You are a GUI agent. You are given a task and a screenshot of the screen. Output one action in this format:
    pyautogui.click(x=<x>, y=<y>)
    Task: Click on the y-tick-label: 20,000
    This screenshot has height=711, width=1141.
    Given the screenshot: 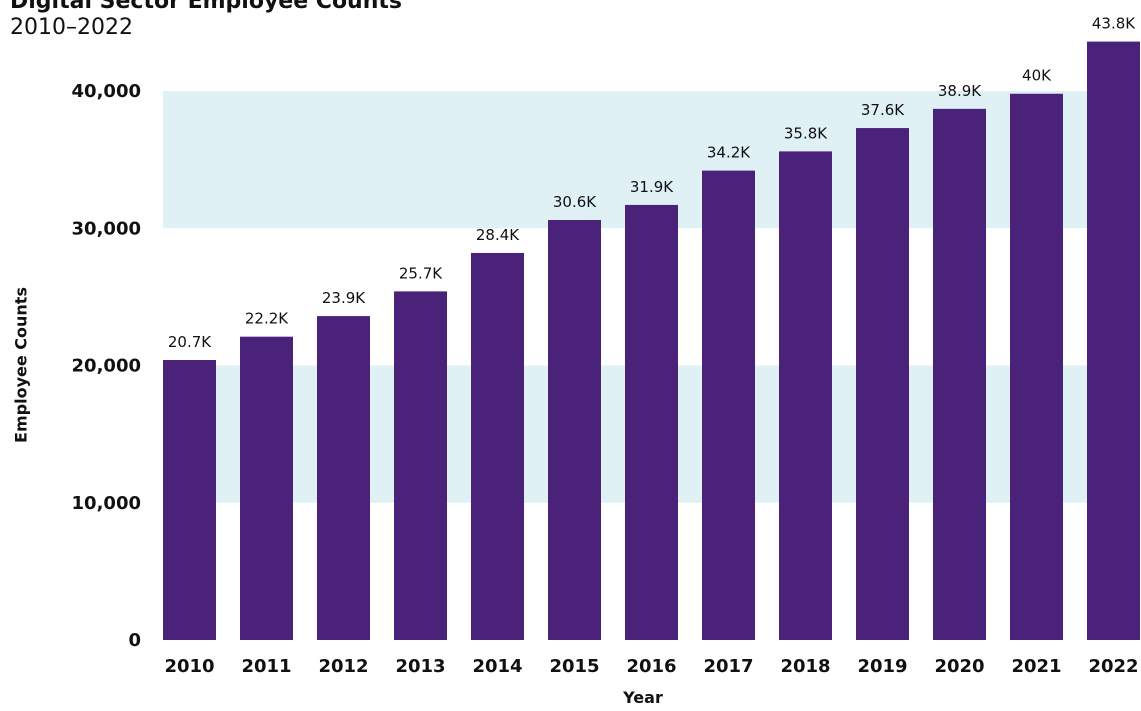 What is the action you would take?
    pyautogui.click(x=106, y=366)
    